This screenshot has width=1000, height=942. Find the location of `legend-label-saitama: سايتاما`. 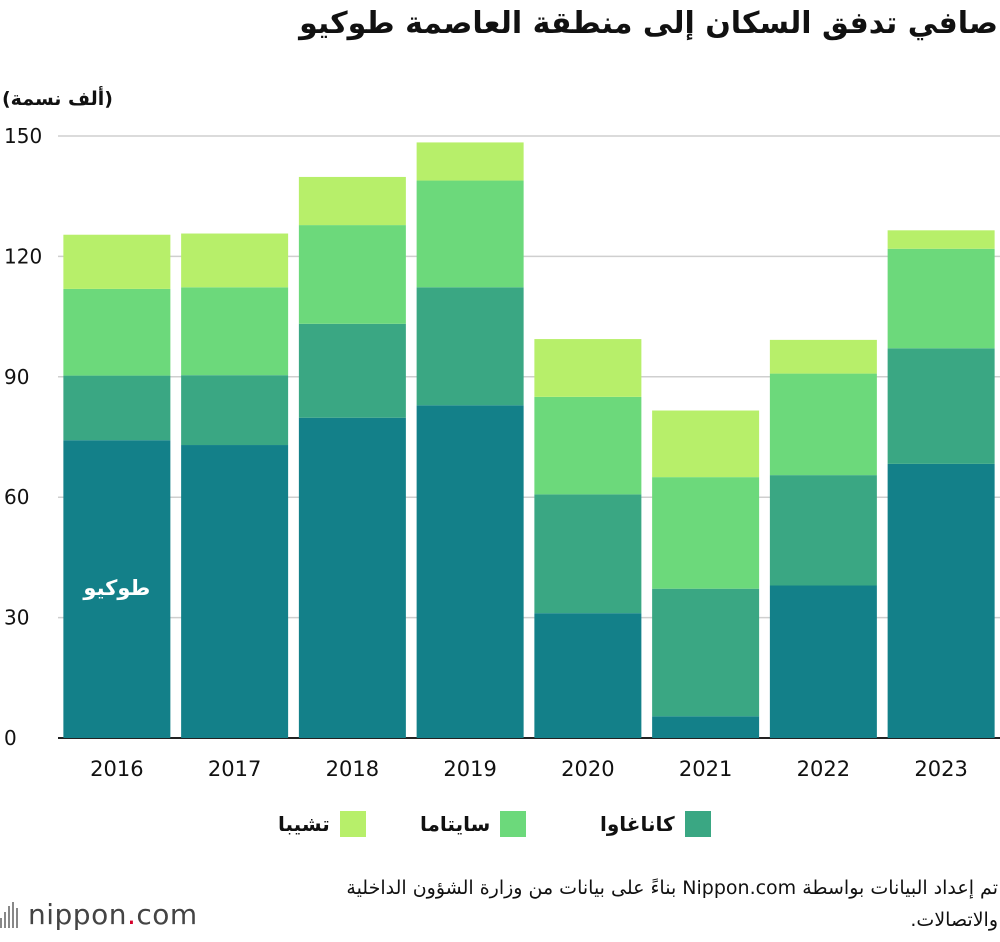

legend-label-saitama: سايتاما is located at coordinates (455, 824).